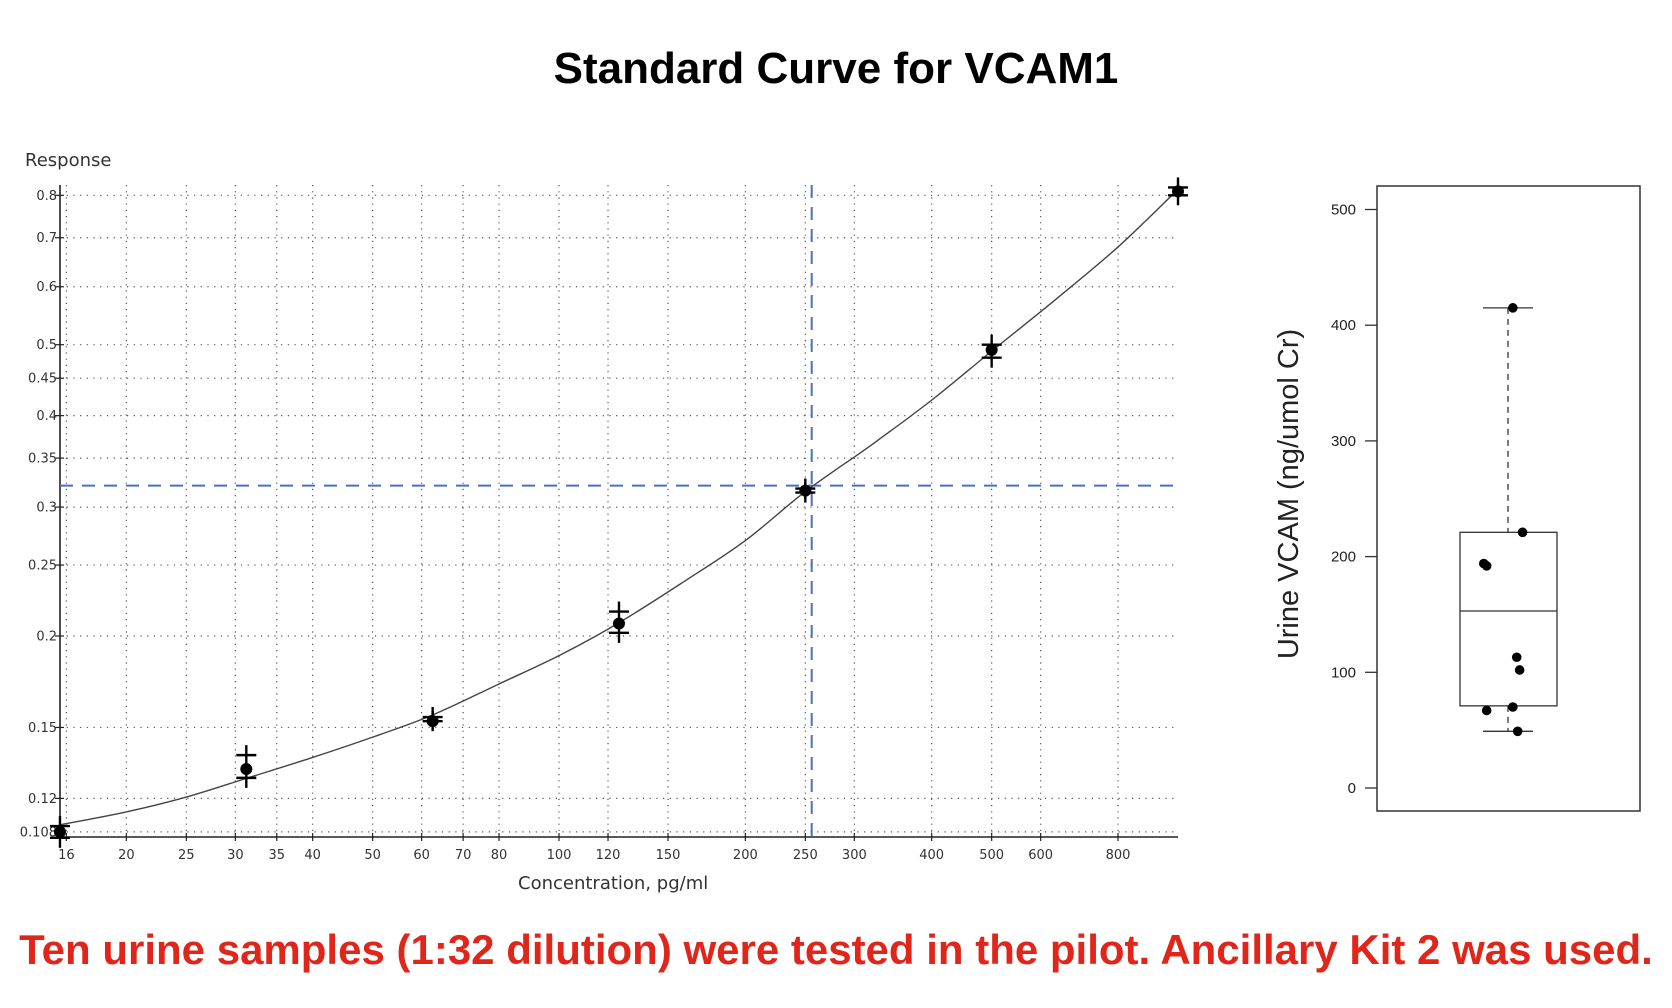 The width and height of the screenshot is (1672, 1008). Describe the element at coordinates (372, 855) in the screenshot. I see `x-tick-label: 50` at that location.